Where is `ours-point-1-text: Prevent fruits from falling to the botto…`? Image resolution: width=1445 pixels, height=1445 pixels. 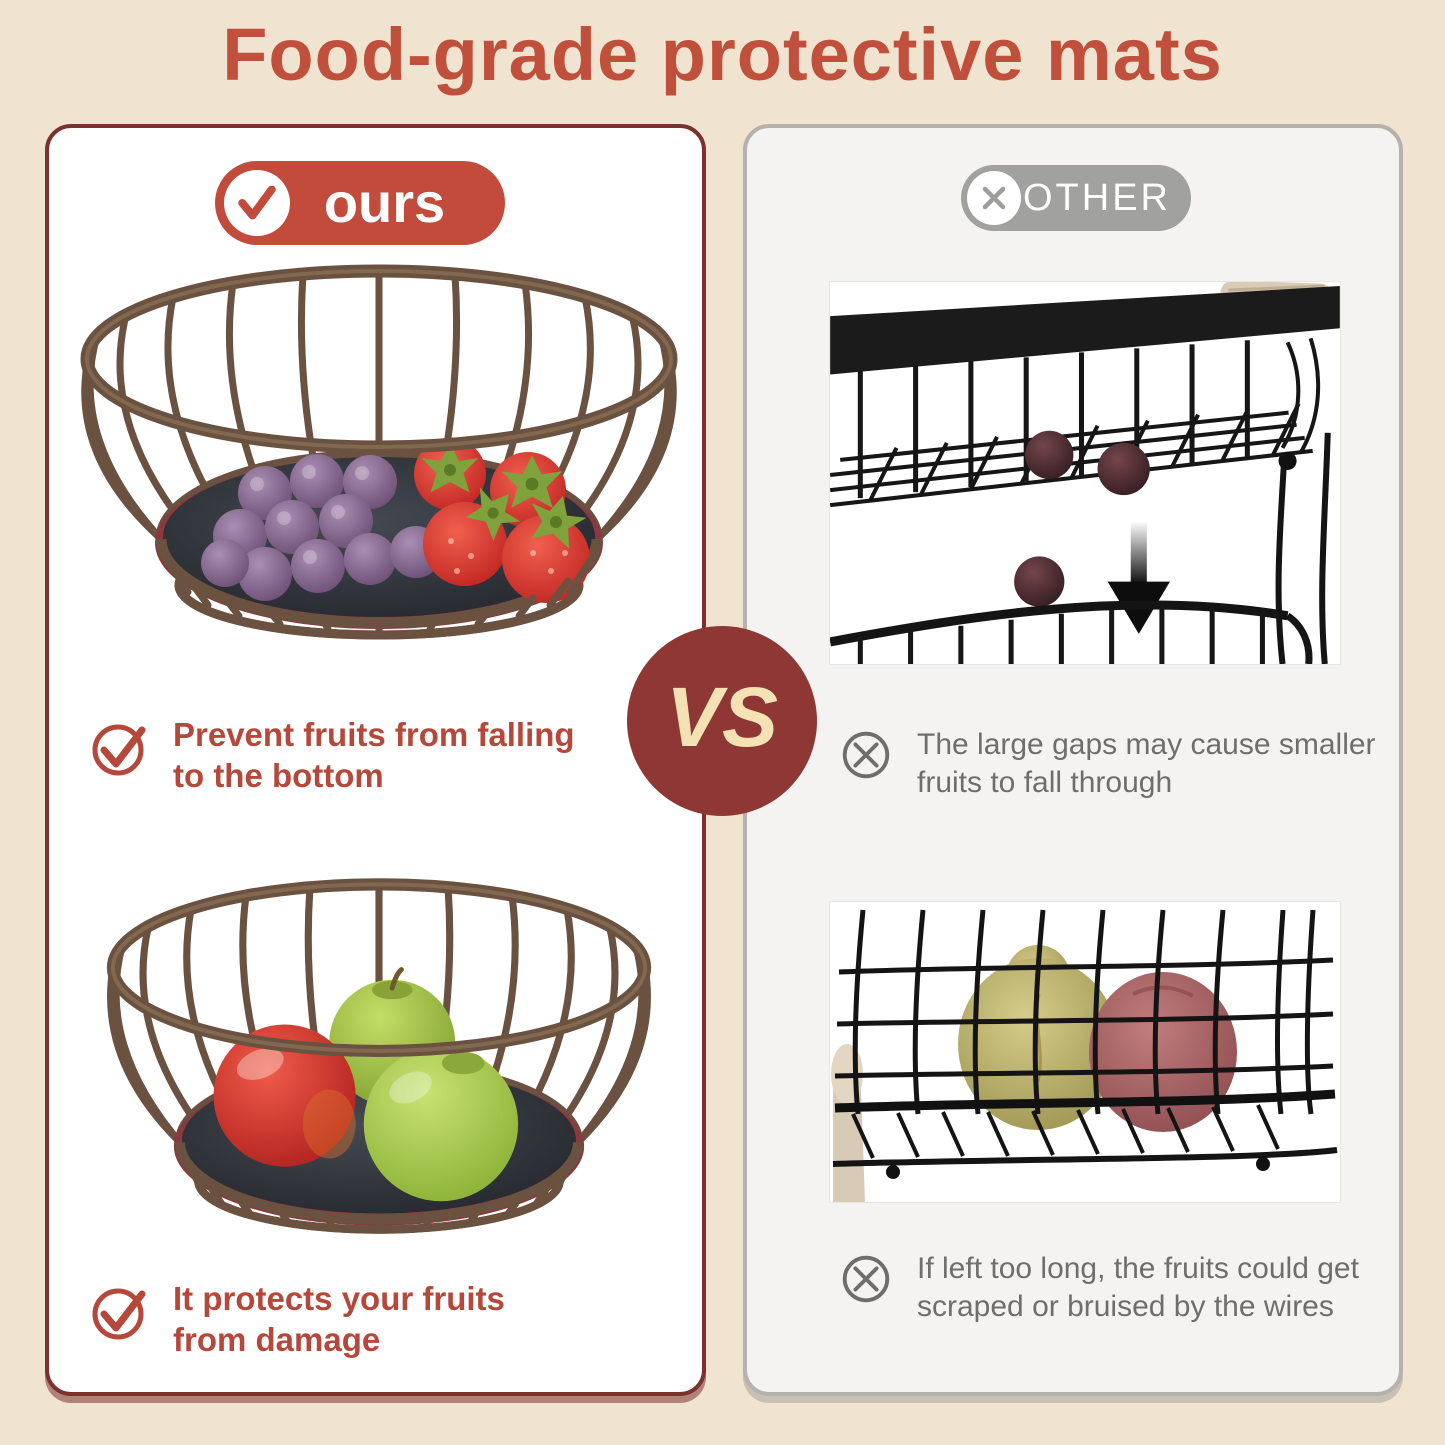
ours-point-1-text: Prevent fruits from falling to the botto… is located at coordinates (374, 755).